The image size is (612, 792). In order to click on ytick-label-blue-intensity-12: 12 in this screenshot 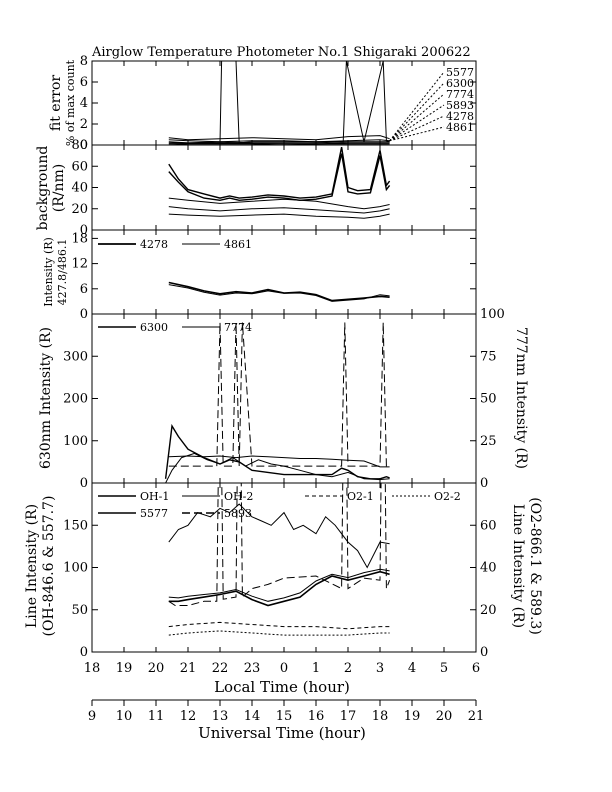, I will do `click(79, 264)`.